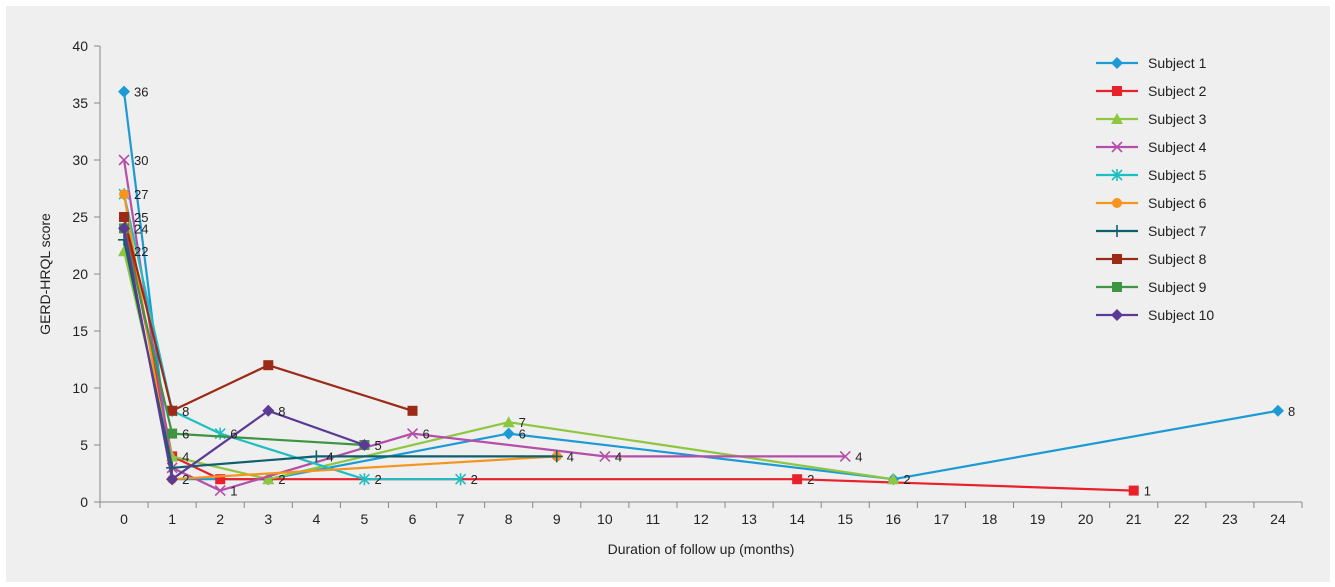  What do you see at coordinates (509, 519) in the screenshot?
I see `x-tick-label: 8` at bounding box center [509, 519].